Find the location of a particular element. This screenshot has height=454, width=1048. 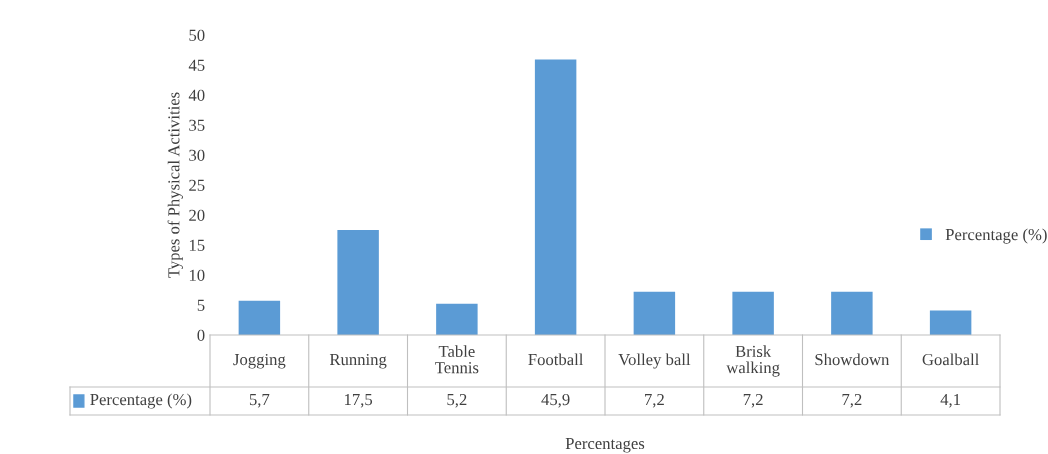

x-tick-label: Running is located at coordinates (358, 361).